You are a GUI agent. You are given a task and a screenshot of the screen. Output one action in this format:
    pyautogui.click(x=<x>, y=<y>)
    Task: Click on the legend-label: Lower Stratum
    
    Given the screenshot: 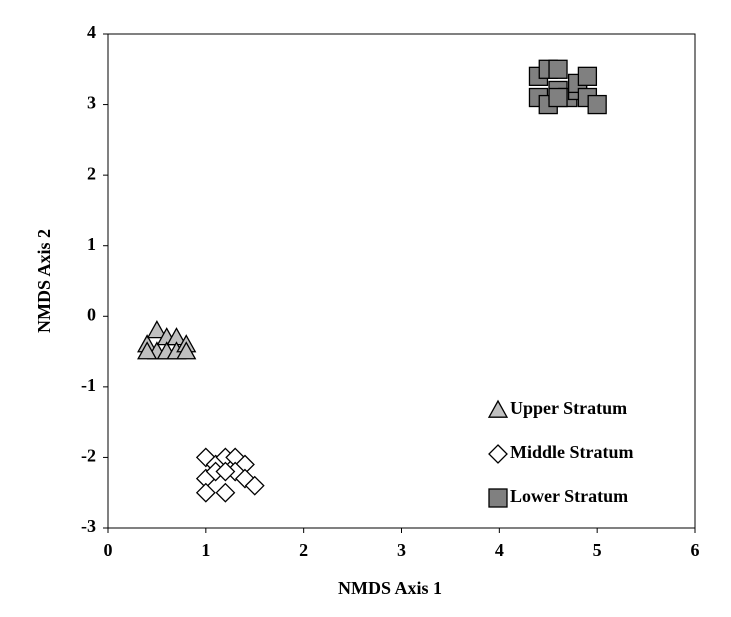 What is the action you would take?
    pyautogui.click(x=569, y=496)
    